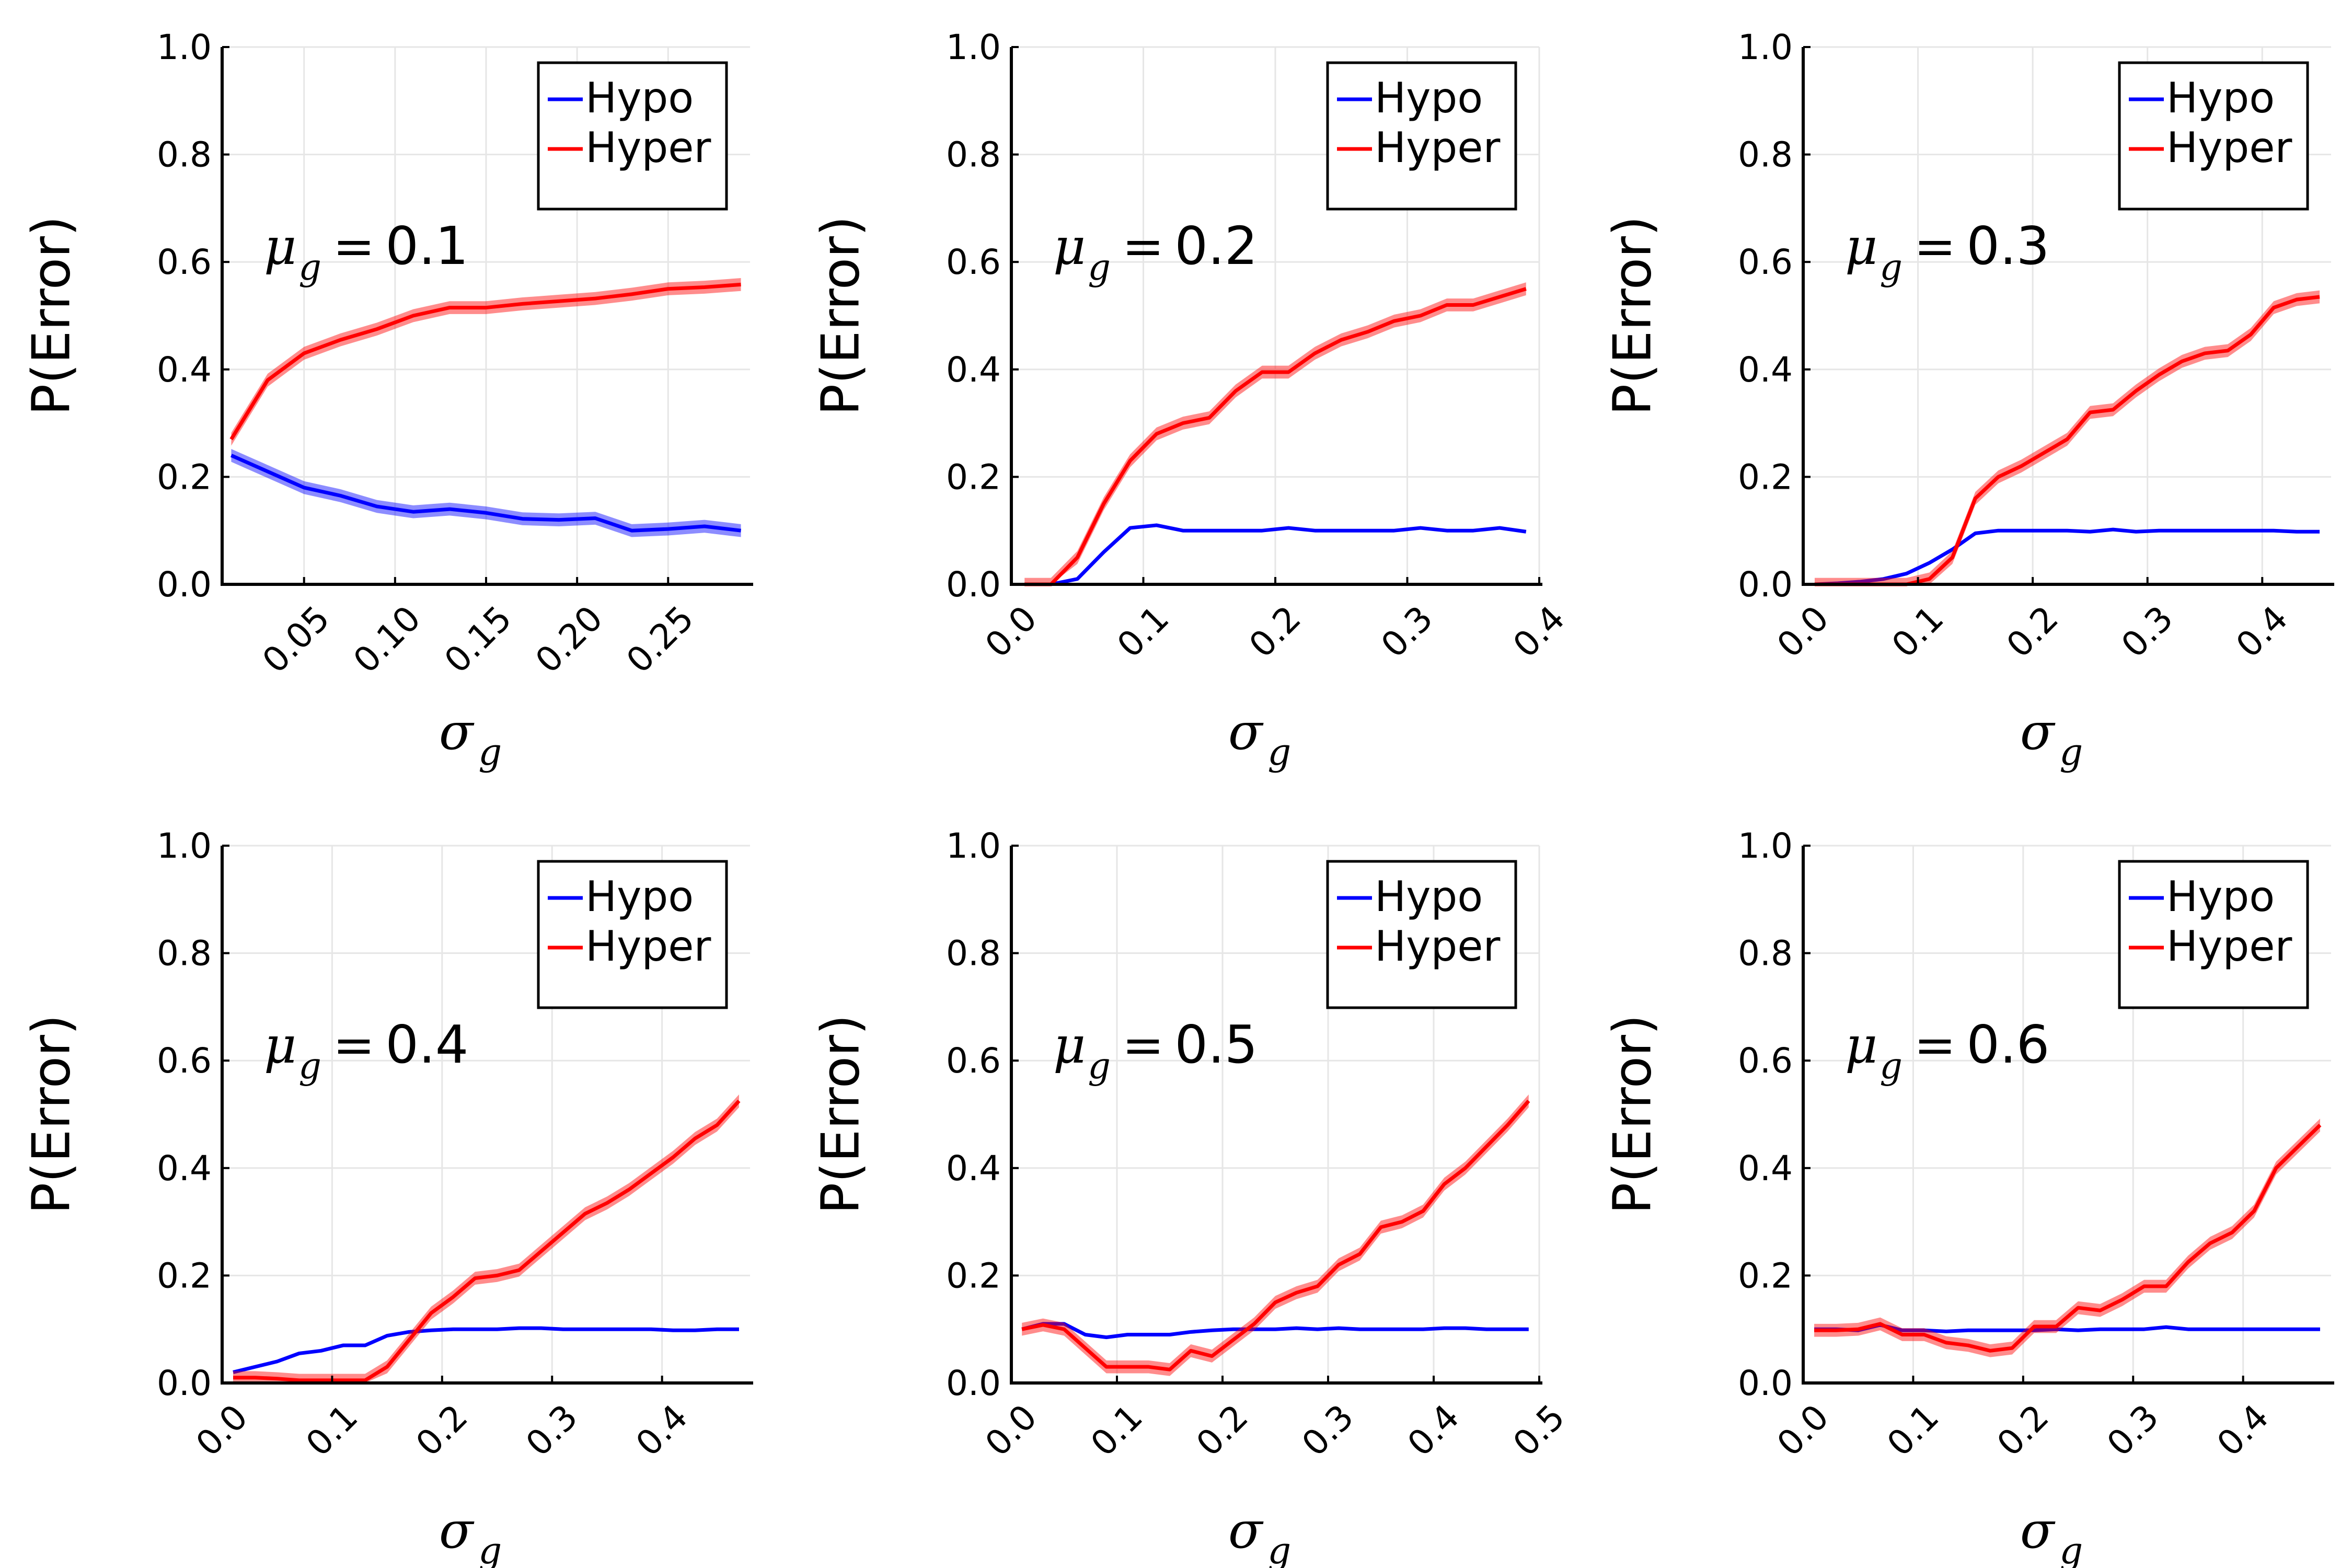 Image resolution: width=2352 pixels, height=1568 pixels. What do you see at coordinates (296, 639) in the screenshot?
I see `x-tick-label: 0.05` at bounding box center [296, 639].